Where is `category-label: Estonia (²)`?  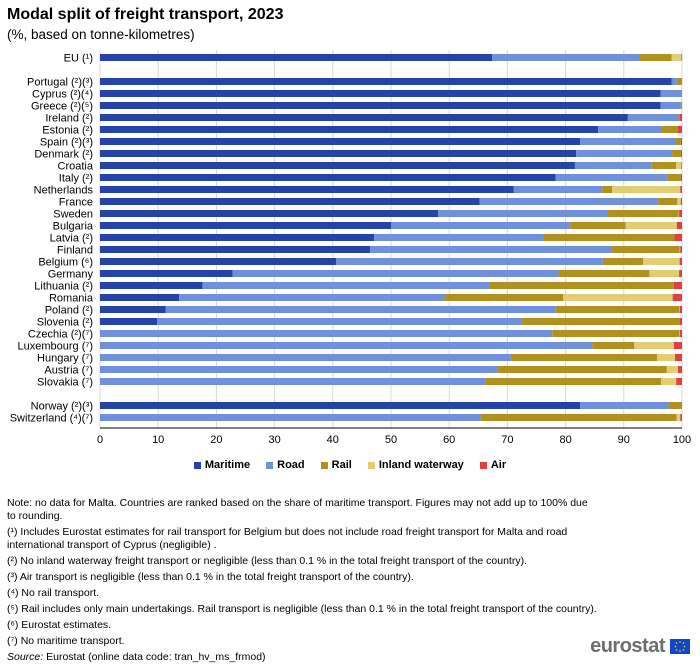 category-label: Estonia (²) is located at coordinates (67, 131).